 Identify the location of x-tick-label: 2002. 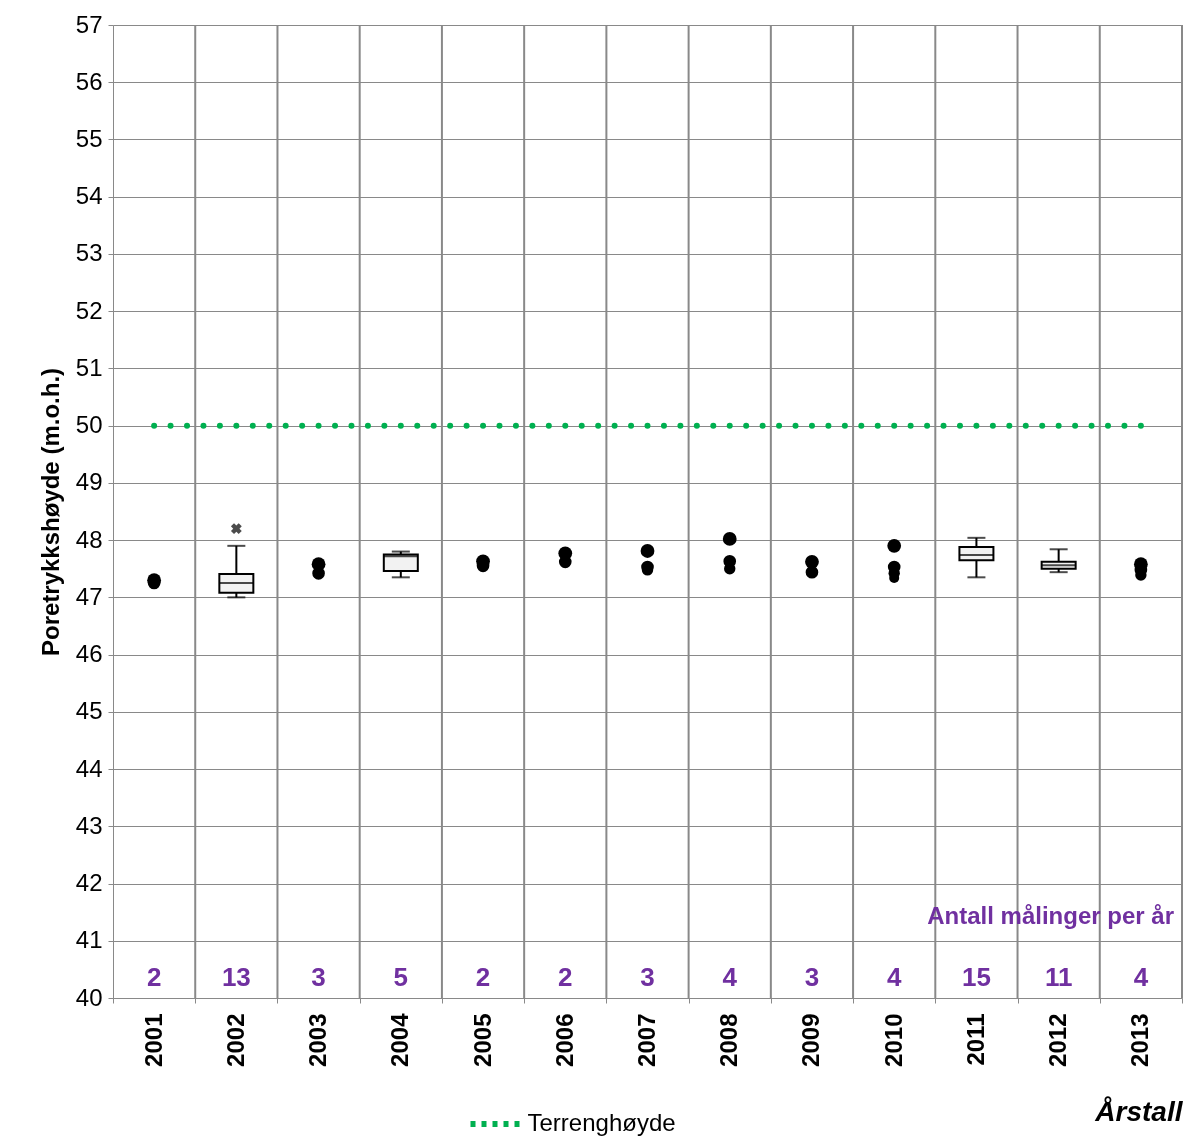
(235, 1040).